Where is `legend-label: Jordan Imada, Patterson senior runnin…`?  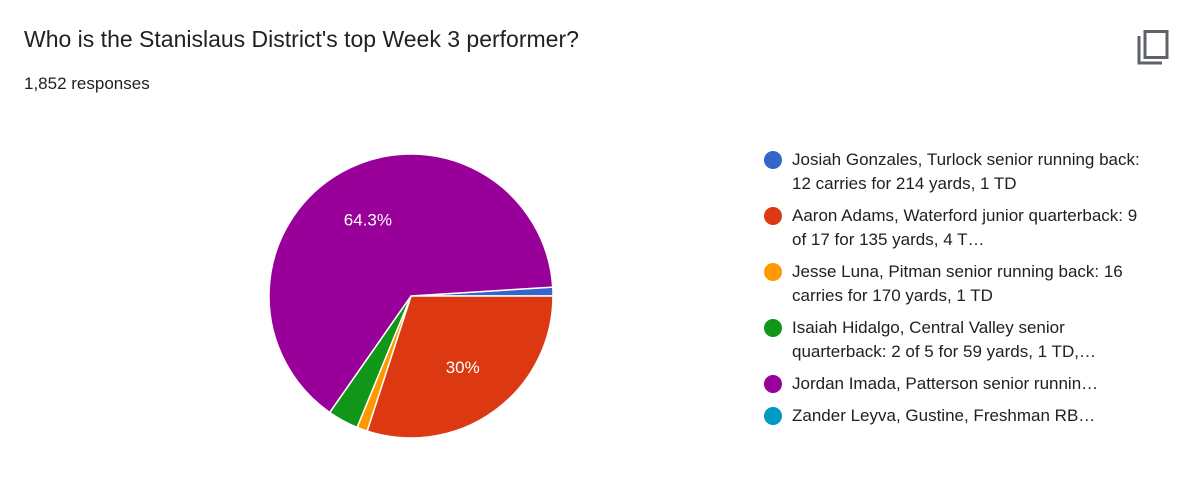
legend-label: Jordan Imada, Patterson senior runnin… is located at coordinates (945, 383).